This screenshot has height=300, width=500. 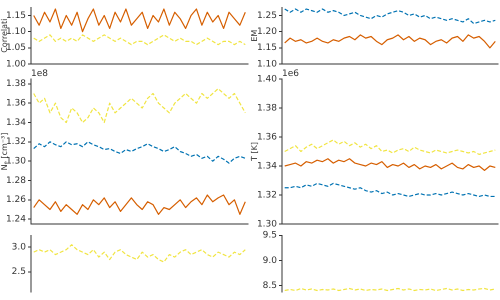 What do you see at coordinates (16, 200) in the screenshot?
I see `y-tick-label: 1.26` at bounding box center [16, 200].